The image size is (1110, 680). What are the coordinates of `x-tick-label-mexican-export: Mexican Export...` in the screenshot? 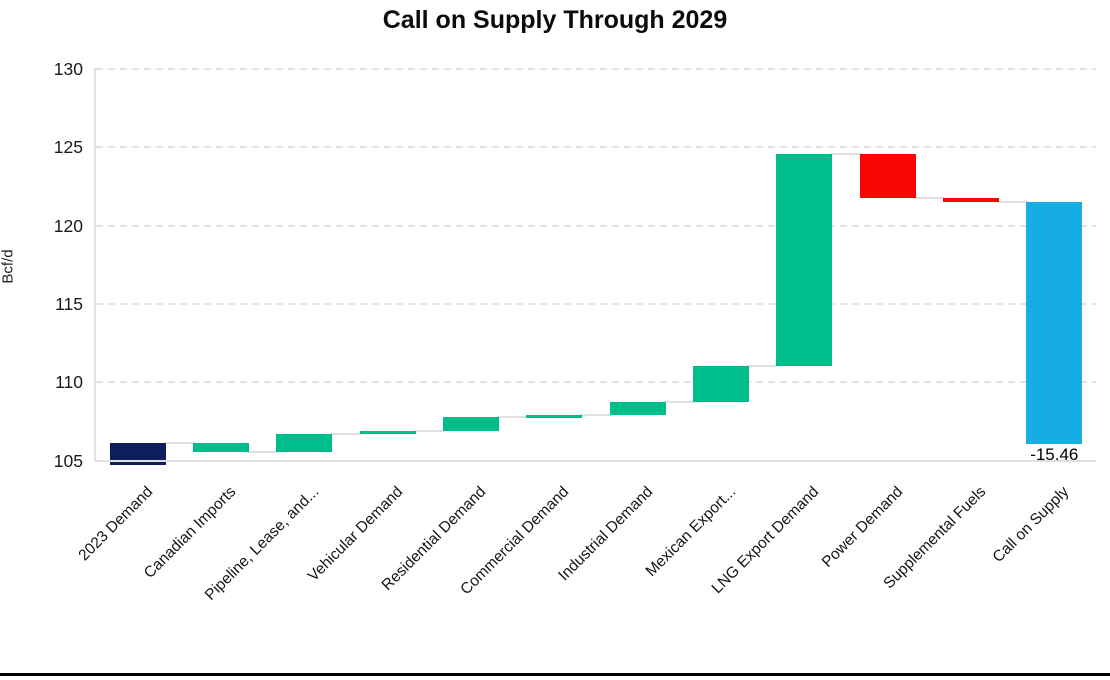 It's located at (691, 531).